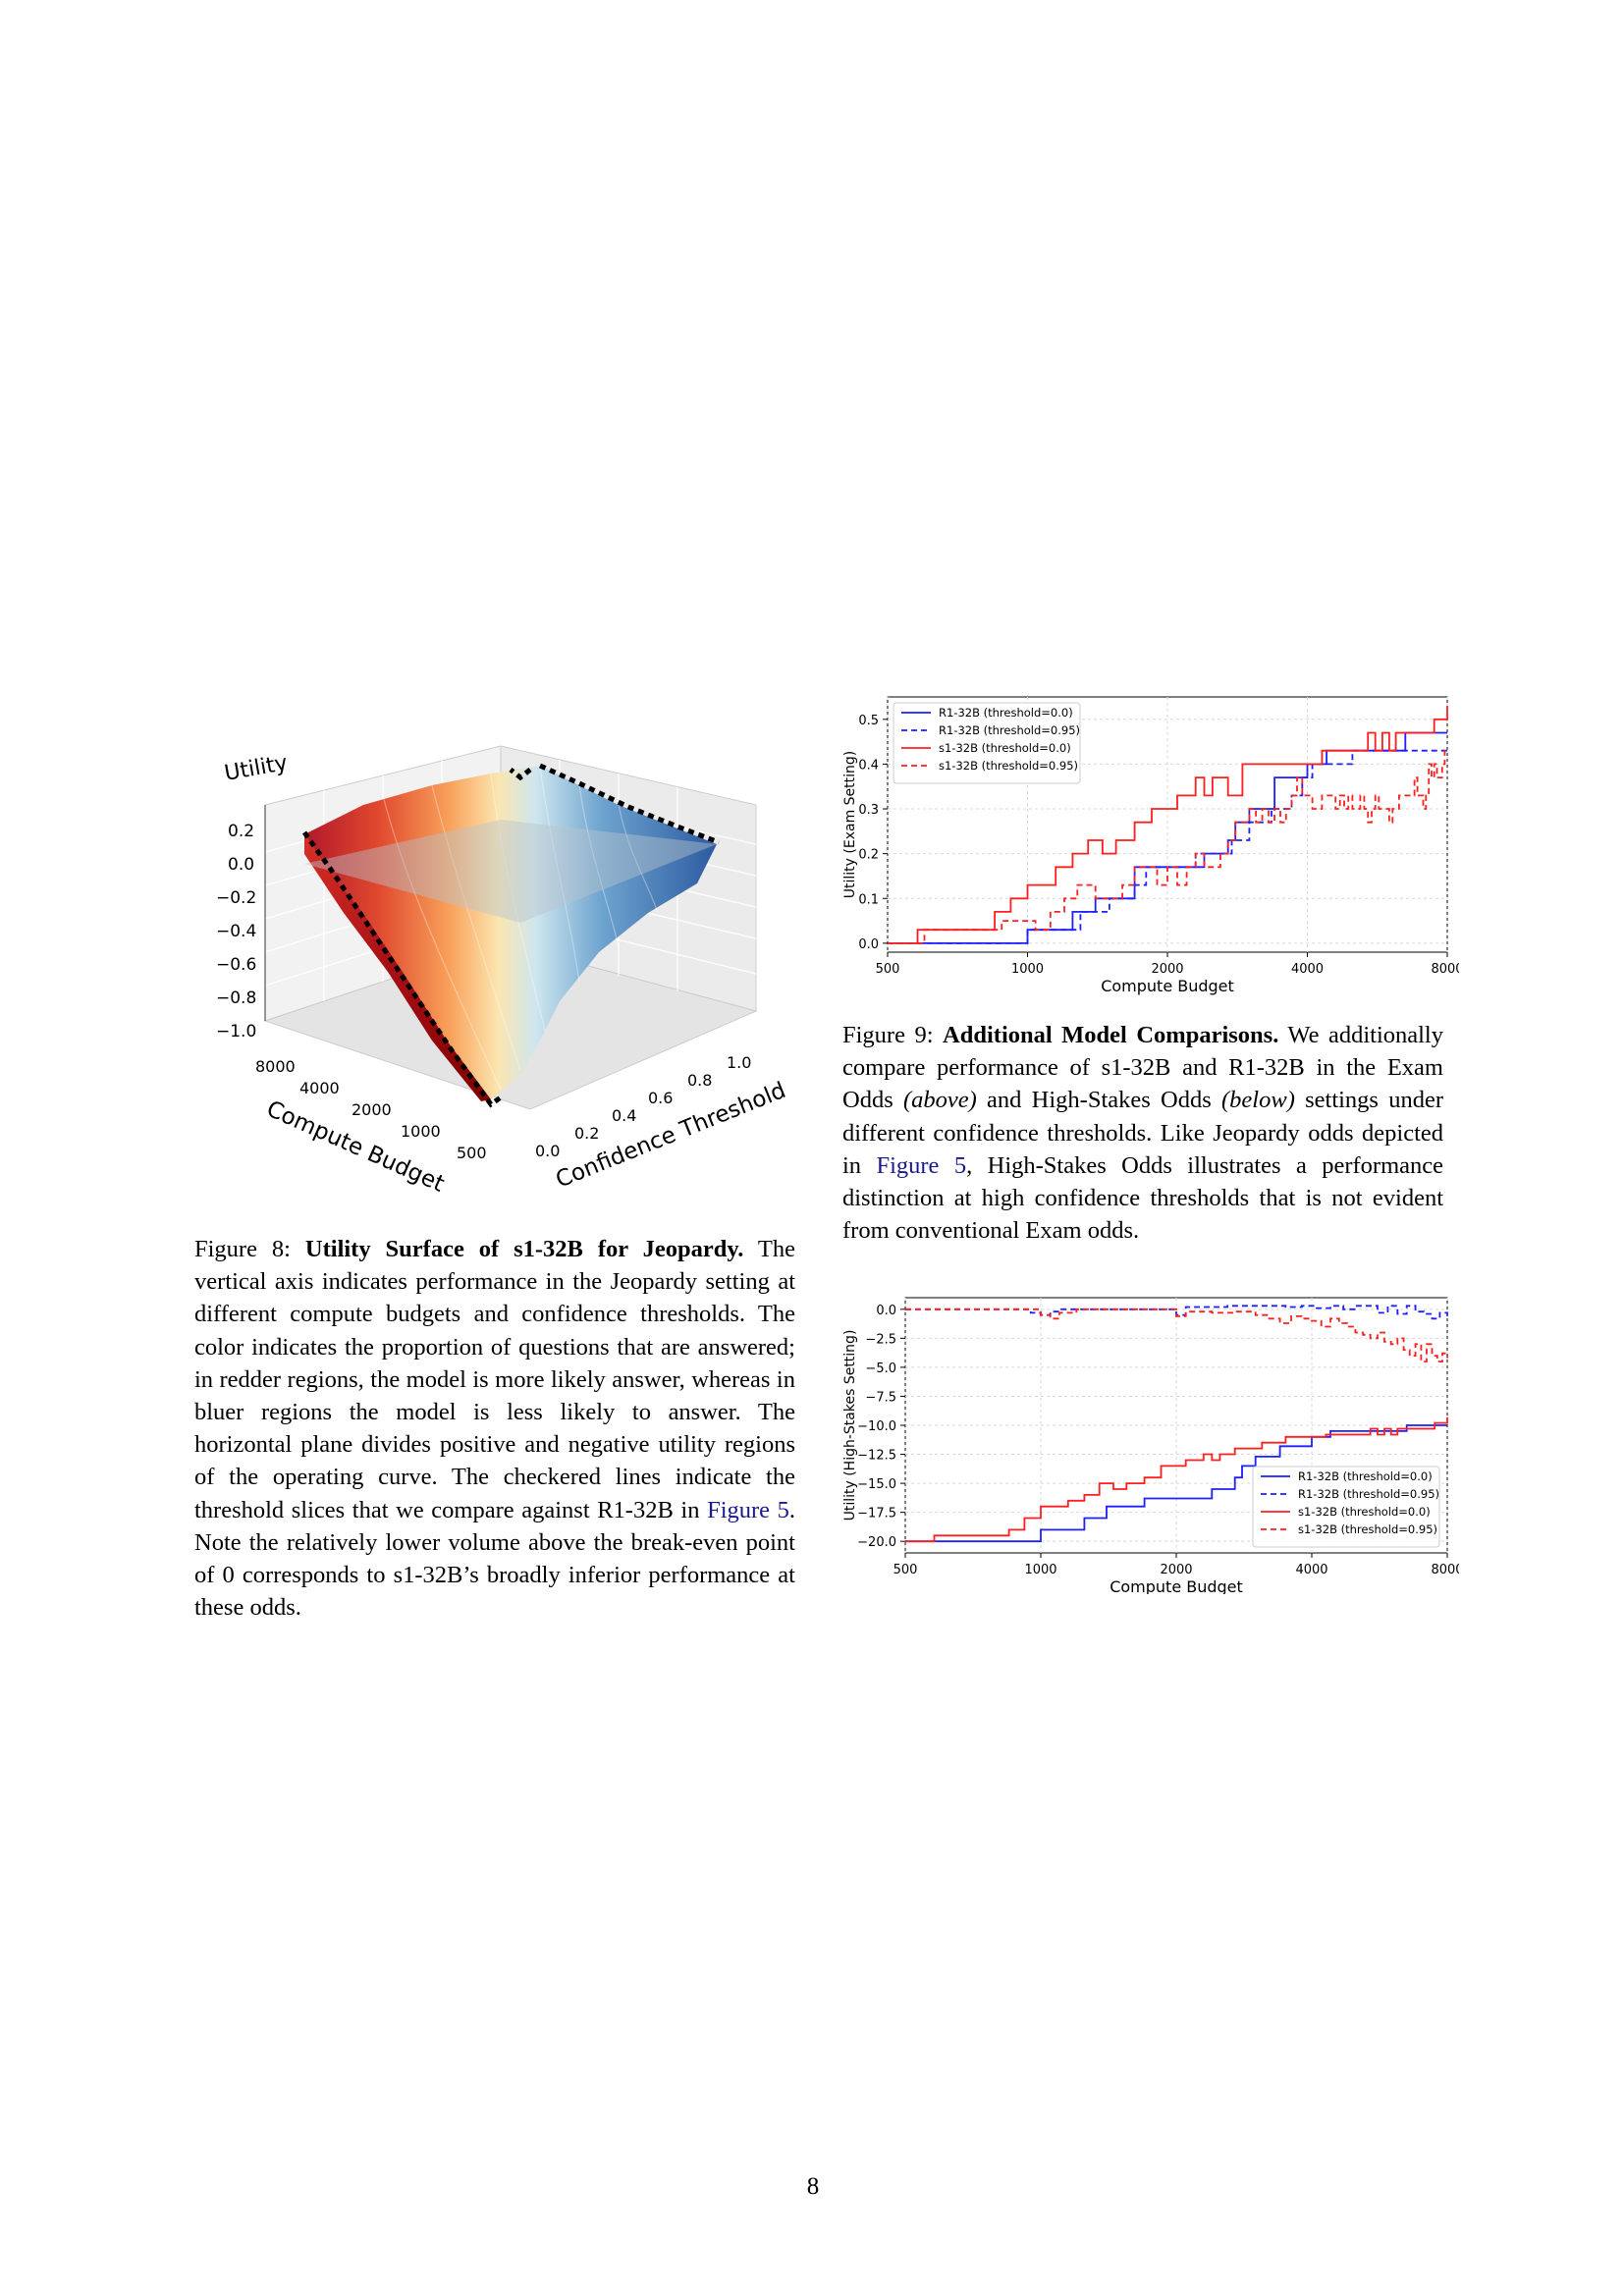  What do you see at coordinates (256, 768) in the screenshot?
I see `z-axis-label: Utility` at bounding box center [256, 768].